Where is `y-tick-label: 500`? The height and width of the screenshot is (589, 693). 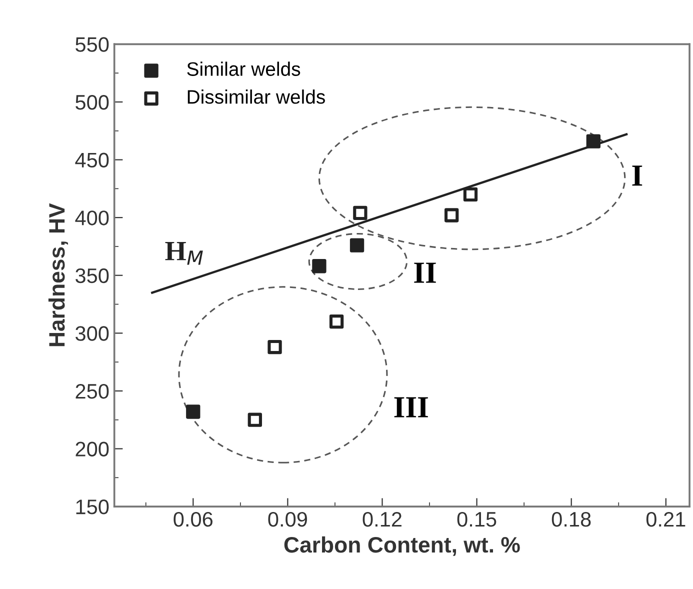 y-tick-label: 500 is located at coordinates (92, 102).